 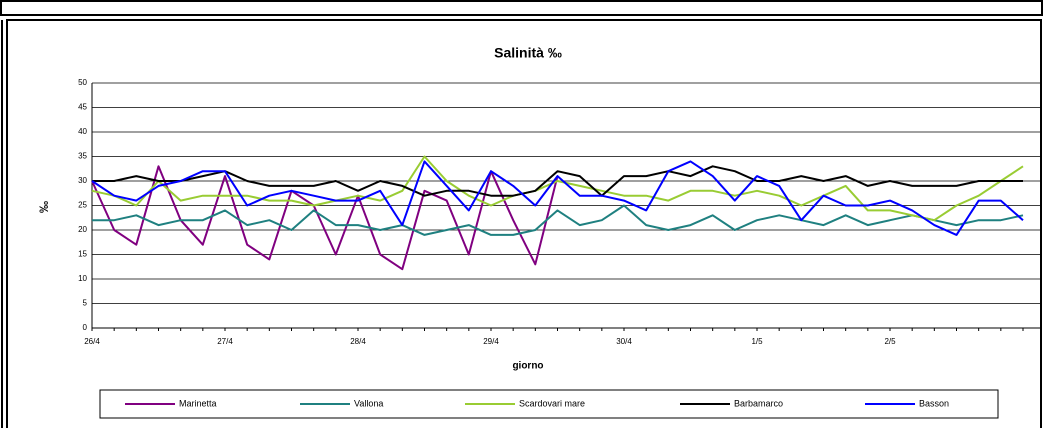 What do you see at coordinates (82, 82) in the screenshot?
I see `y-tick-label: 50` at bounding box center [82, 82].